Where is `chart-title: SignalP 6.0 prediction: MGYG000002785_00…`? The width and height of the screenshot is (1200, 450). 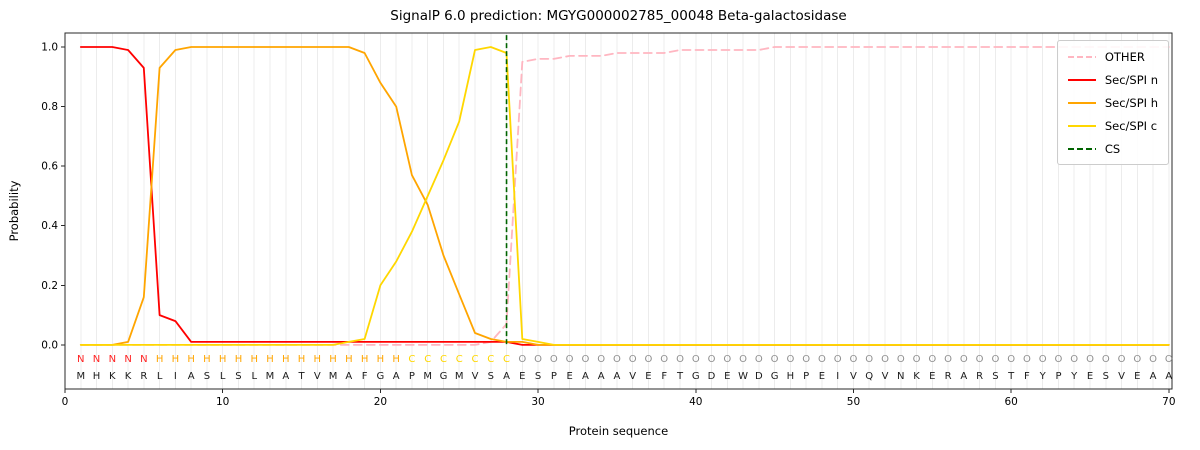
chart-title: SignalP 6.0 prediction: MGYG000002785_00… is located at coordinates (618, 16).